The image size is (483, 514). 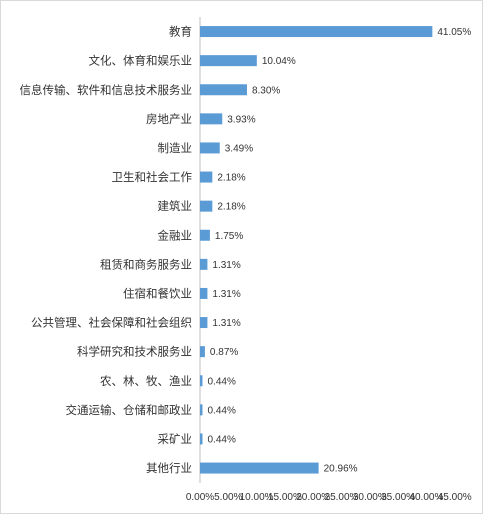 I want to click on x-tick-label: 15.00%, so click(x=285, y=497).